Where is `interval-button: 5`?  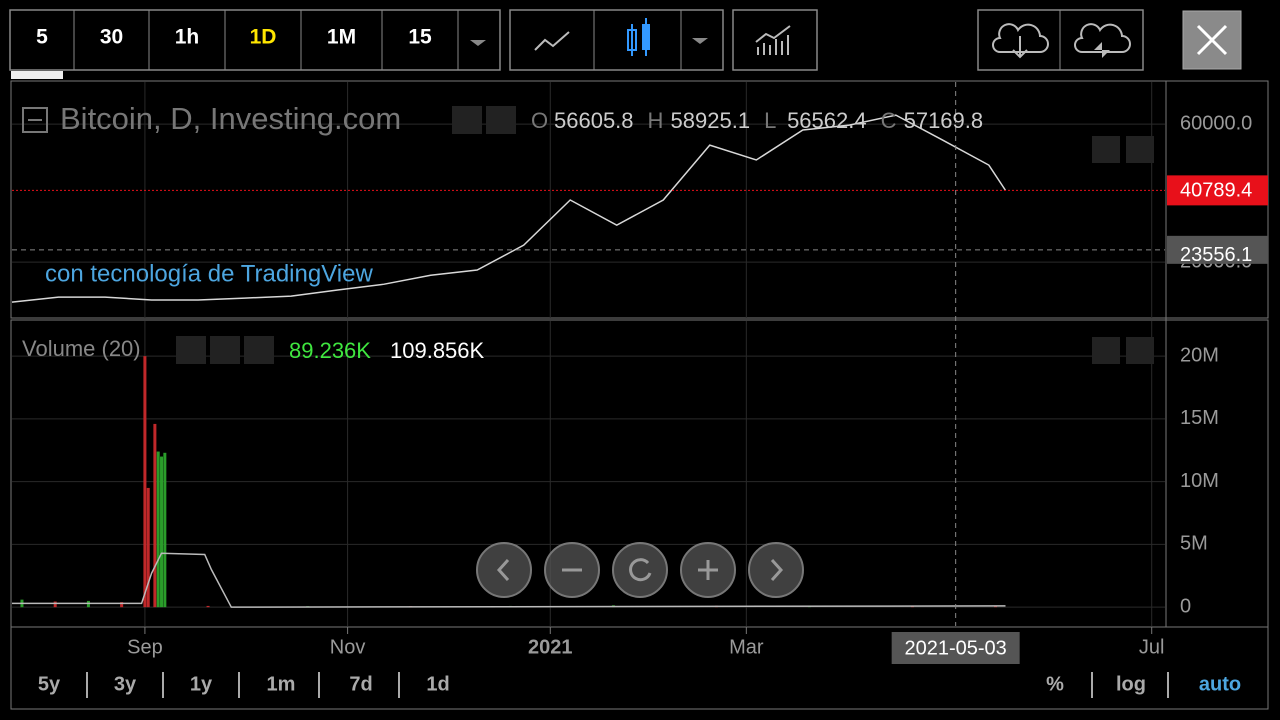 interval-button: 5 is located at coordinates (42, 37).